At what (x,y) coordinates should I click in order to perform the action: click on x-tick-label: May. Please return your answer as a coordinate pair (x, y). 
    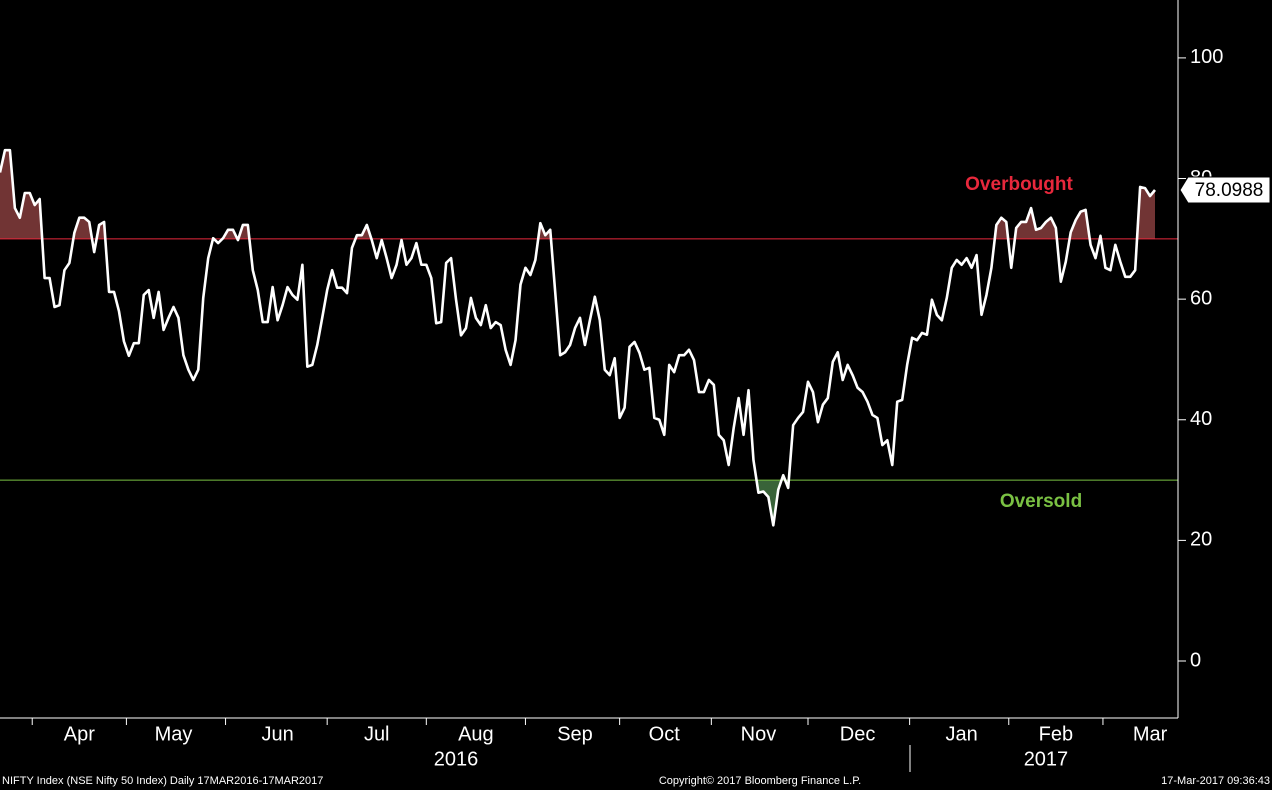
    Looking at the image, I should click on (174, 734).